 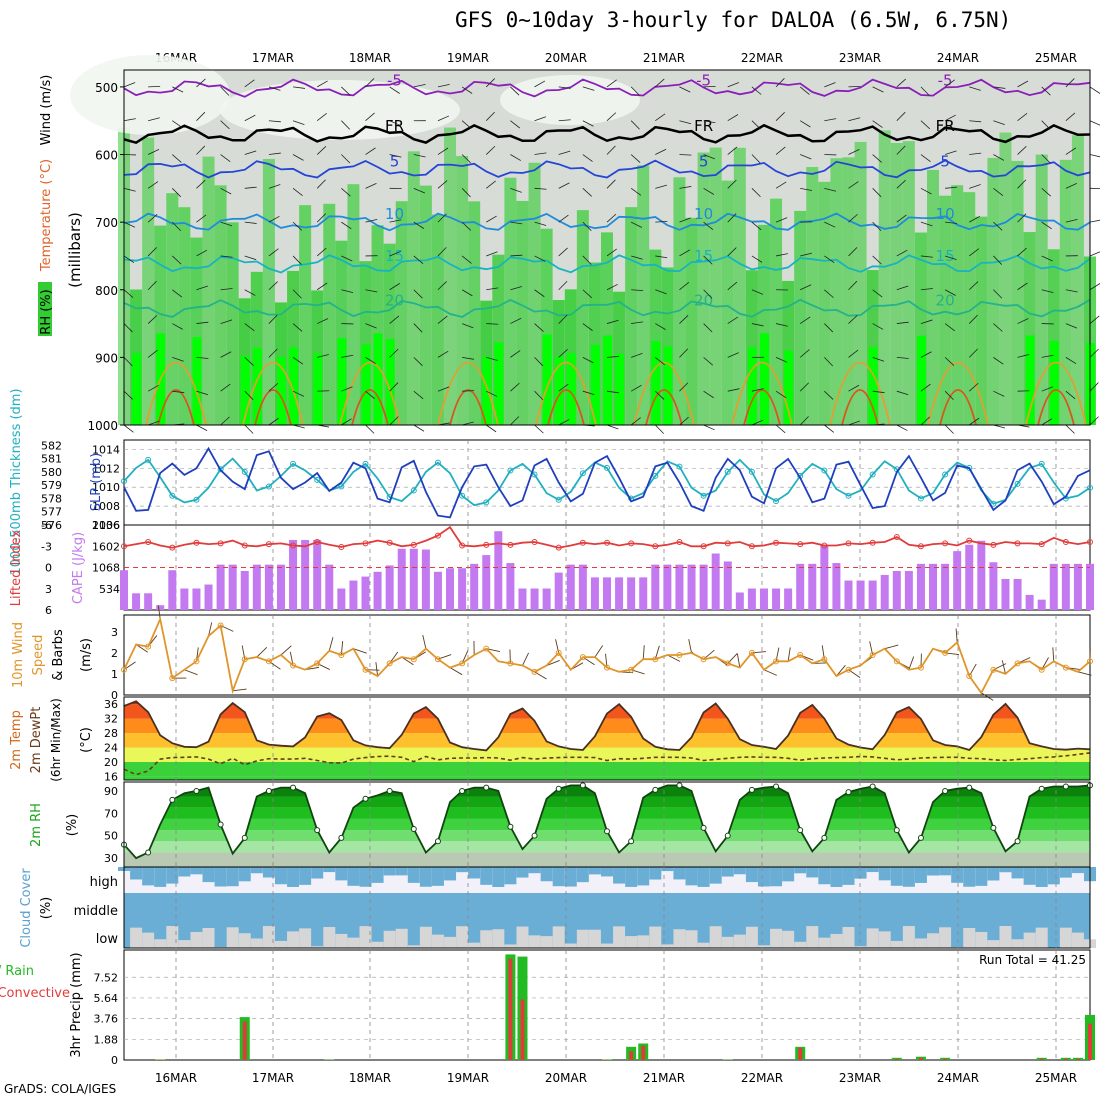 I want to click on wind-ylabel-1: 10m Wind, so click(x=18, y=655).